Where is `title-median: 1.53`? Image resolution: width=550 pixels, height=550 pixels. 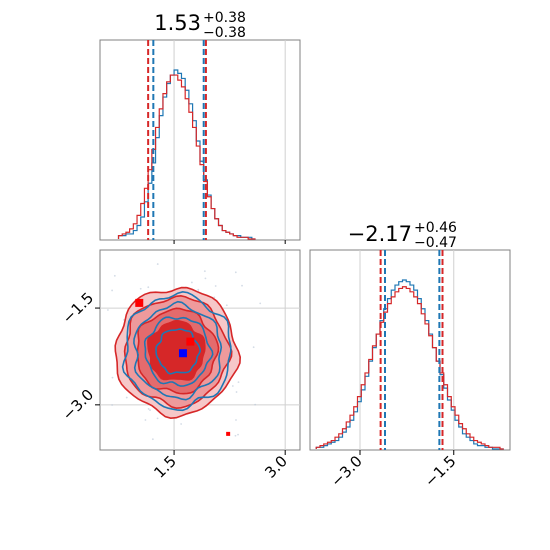 title-median: 1.53 is located at coordinates (177, 23).